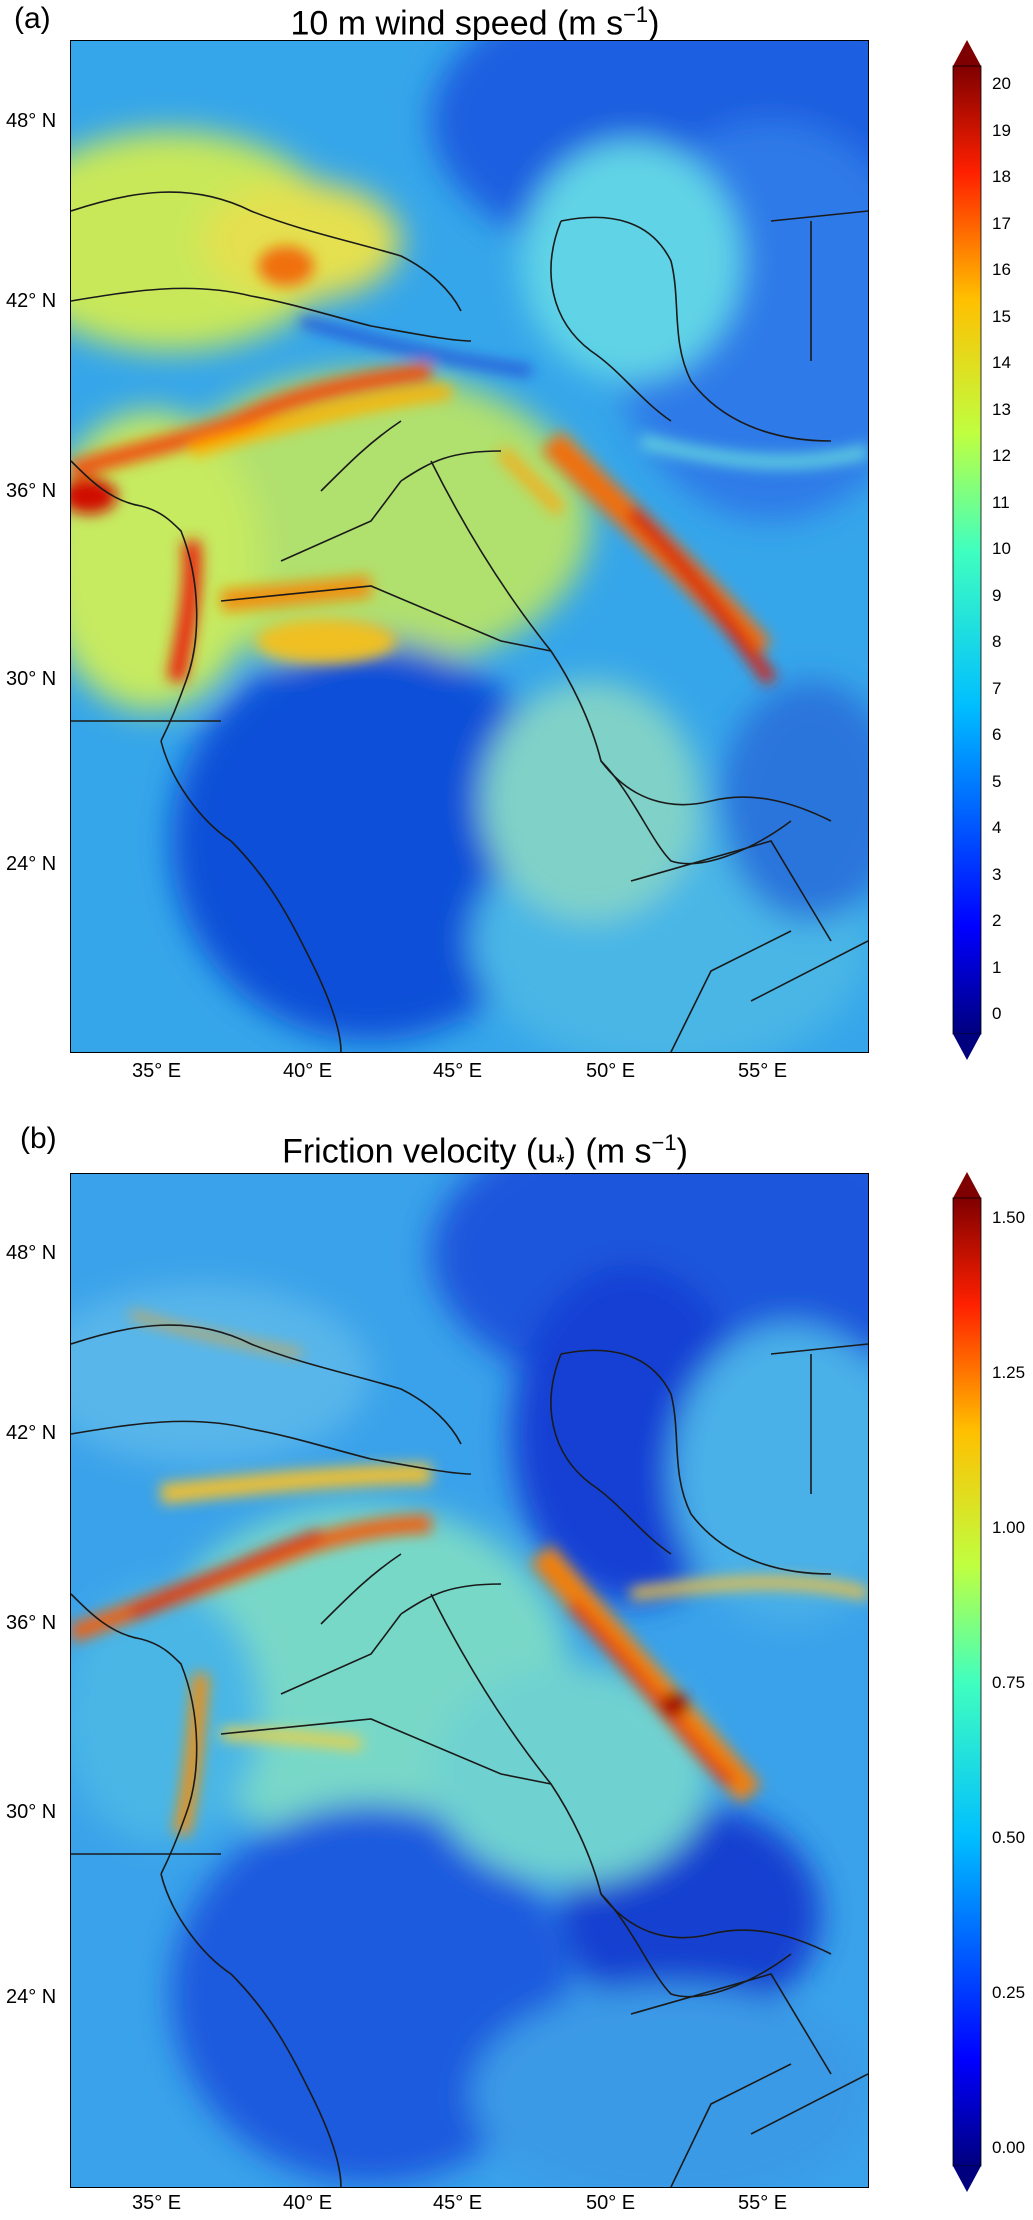 The width and height of the screenshot is (1033, 2220). I want to click on title-subscript: *, so click(560, 1163).